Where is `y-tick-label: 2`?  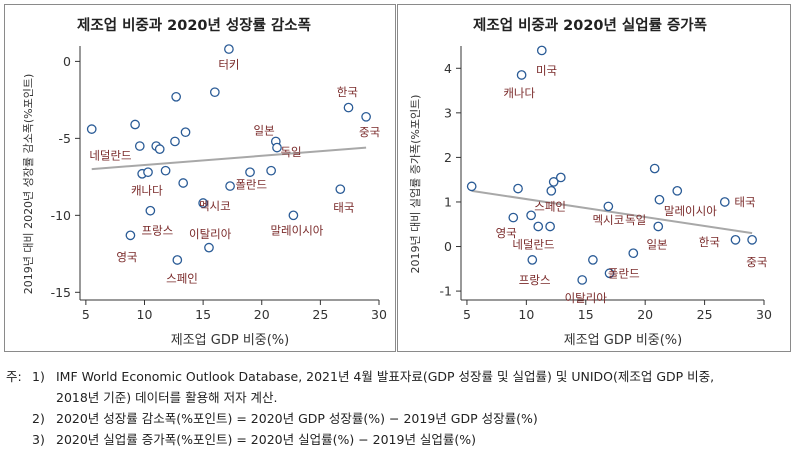
y-tick-label: 2 is located at coordinates (448, 157).